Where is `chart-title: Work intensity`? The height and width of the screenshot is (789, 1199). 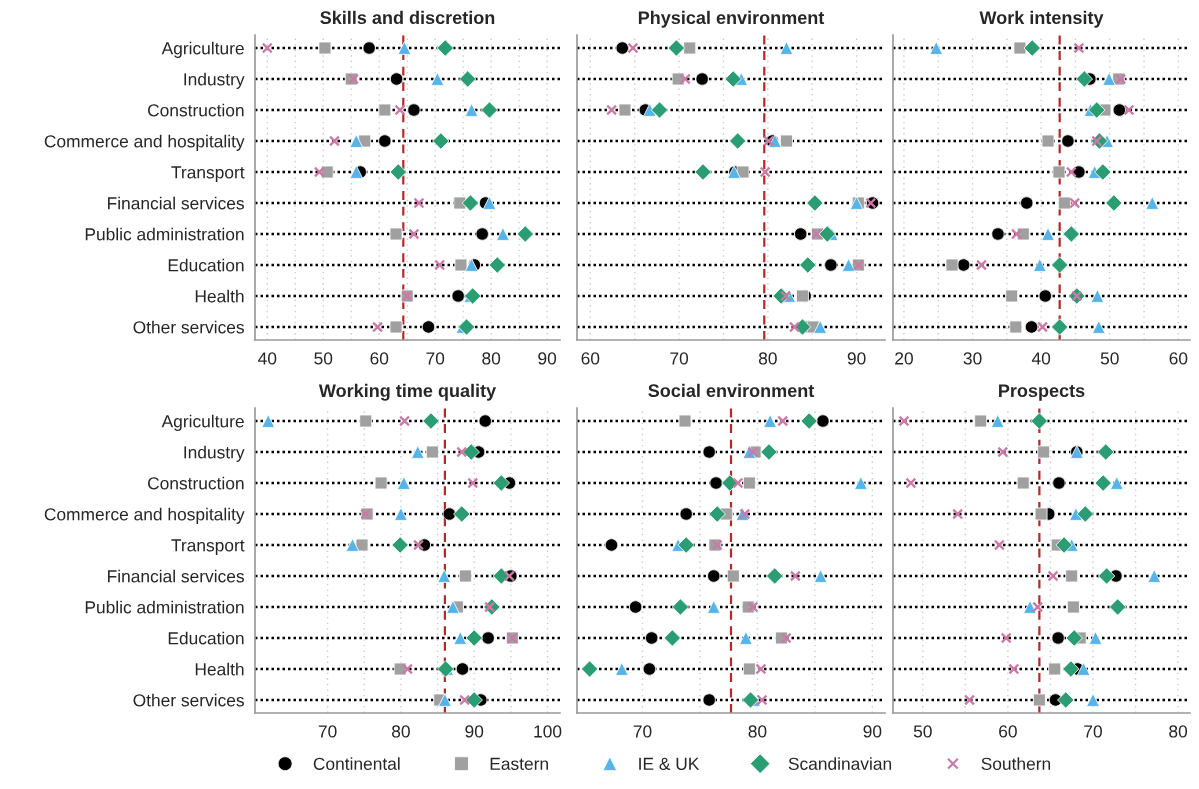
chart-title: Work intensity is located at coordinates (1041, 19).